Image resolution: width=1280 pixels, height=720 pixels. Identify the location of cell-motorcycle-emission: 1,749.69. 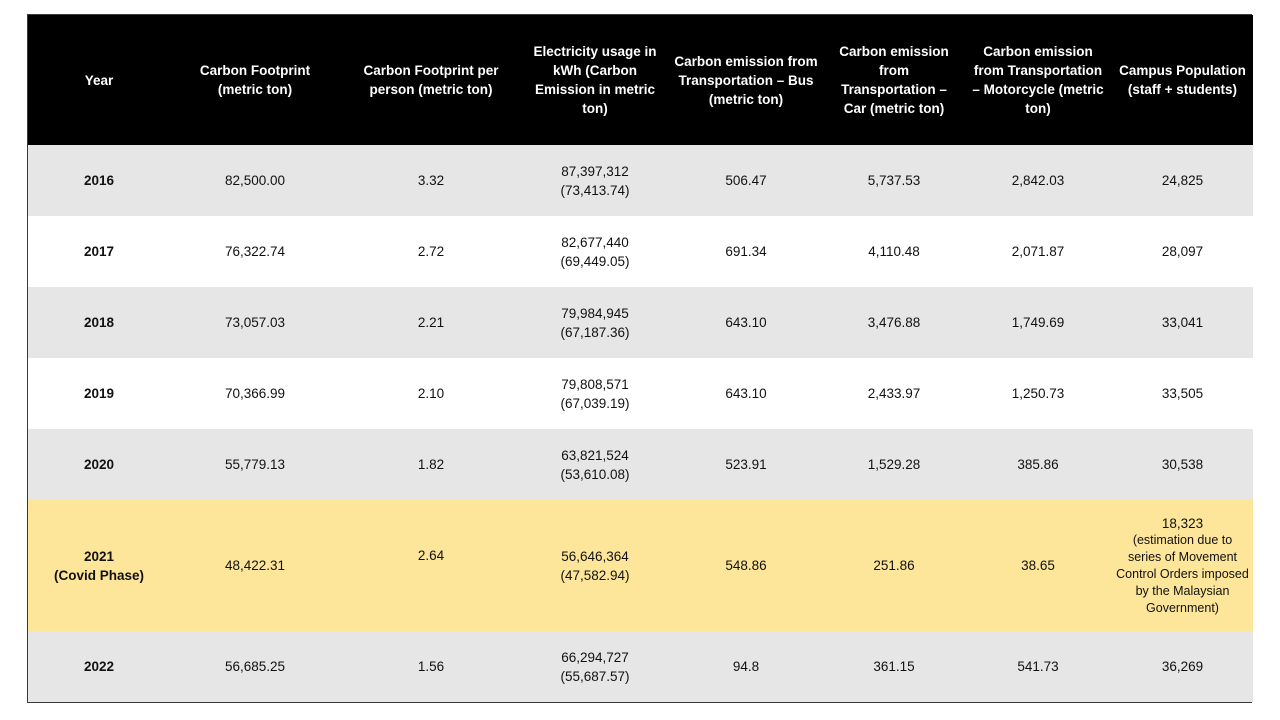
(1038, 322).